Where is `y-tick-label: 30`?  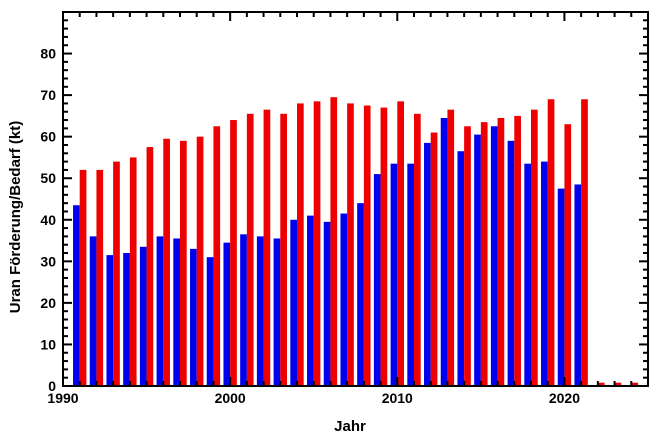
y-tick-label: 30 is located at coordinates (48, 261).